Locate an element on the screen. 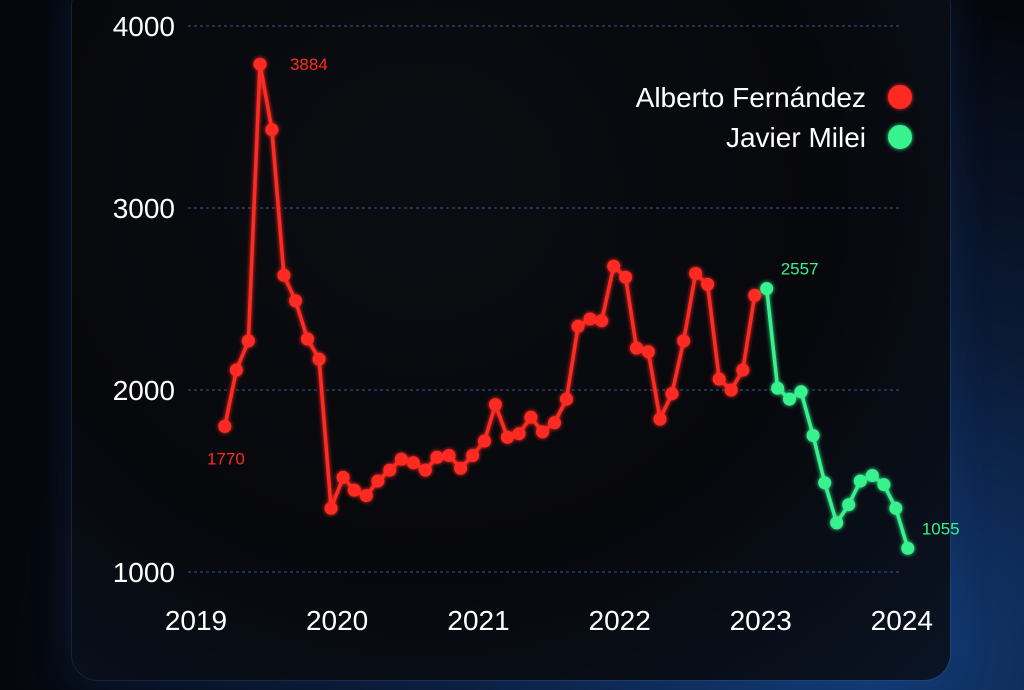 The image size is (1024, 690). y-tick-label: 2000 is located at coordinates (144, 390).